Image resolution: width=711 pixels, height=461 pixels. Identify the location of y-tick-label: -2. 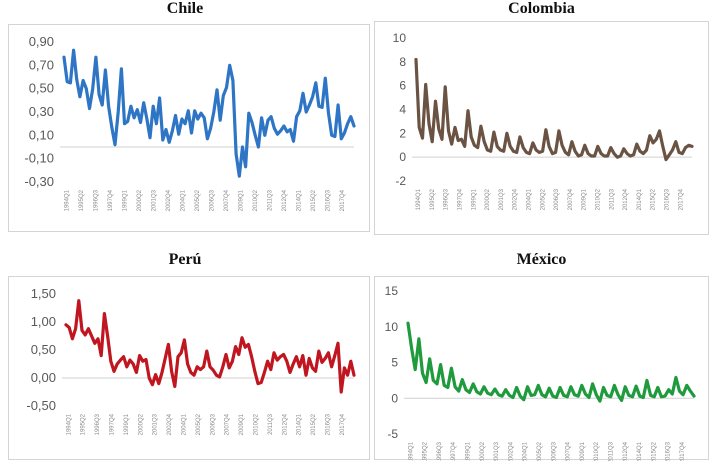
(400, 181).